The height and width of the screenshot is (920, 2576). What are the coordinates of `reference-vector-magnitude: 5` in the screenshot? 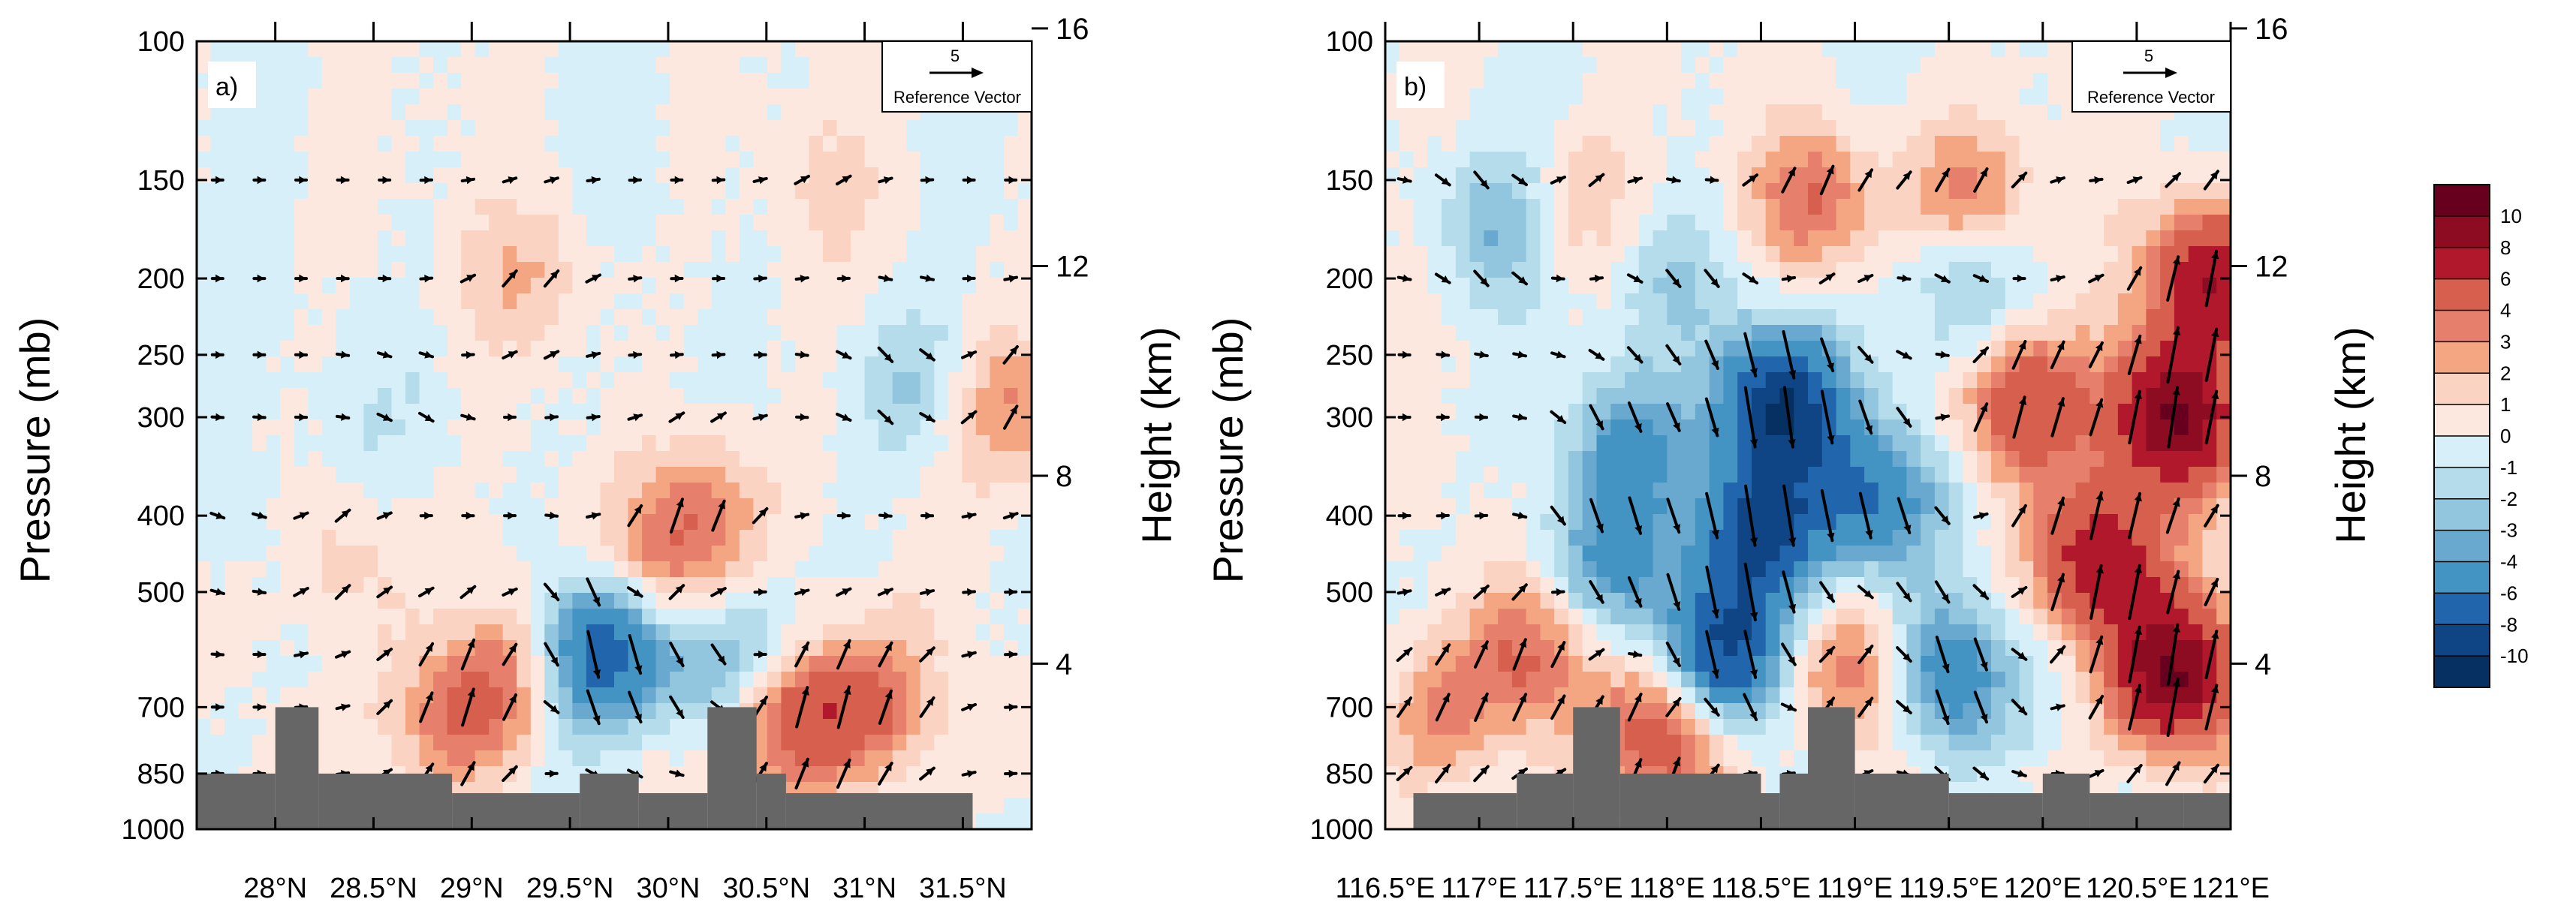 It's located at (955, 56).